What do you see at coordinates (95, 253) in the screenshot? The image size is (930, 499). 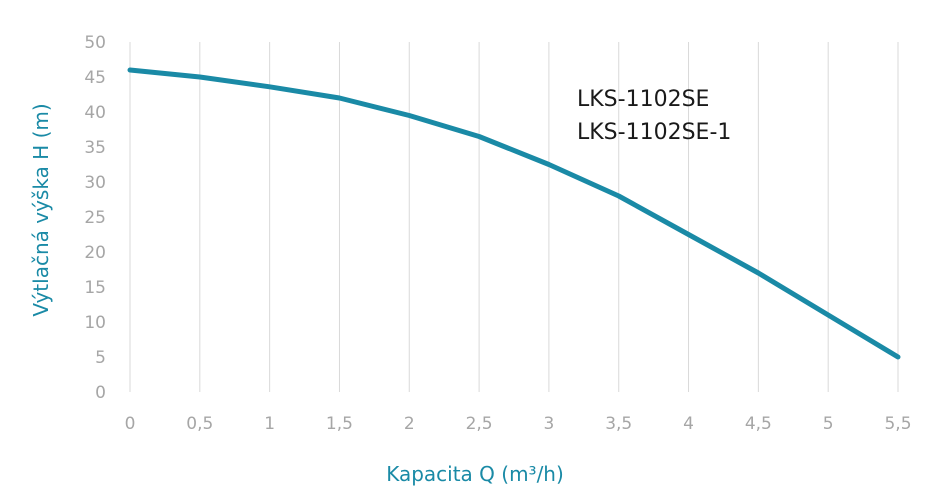 I see `y-tick-label: 20` at bounding box center [95, 253].